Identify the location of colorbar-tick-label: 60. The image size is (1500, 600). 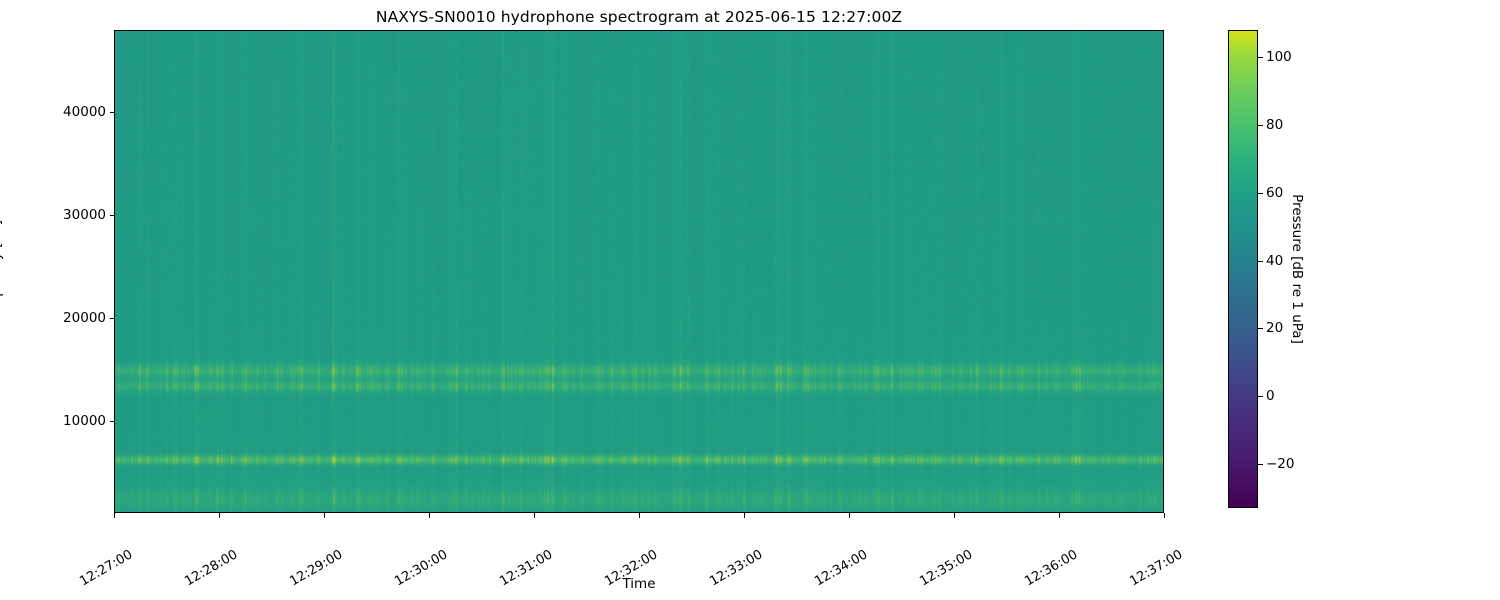
(1275, 192).